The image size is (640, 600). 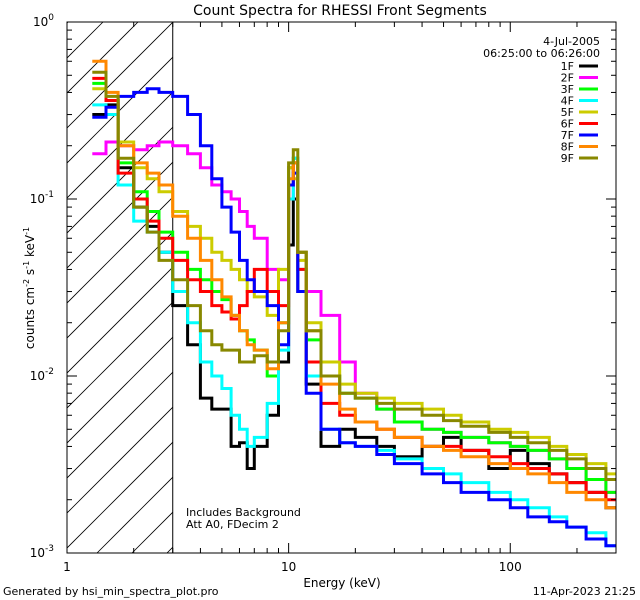 What do you see at coordinates (567, 147) in the screenshot?
I see `legend-label: 8F` at bounding box center [567, 147].